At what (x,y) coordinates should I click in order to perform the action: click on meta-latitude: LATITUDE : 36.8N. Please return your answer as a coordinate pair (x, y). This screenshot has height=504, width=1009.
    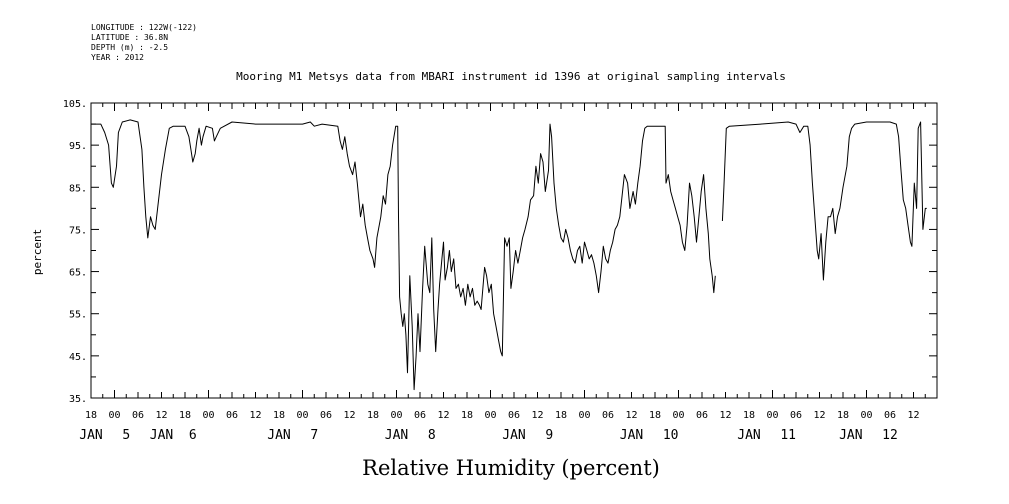
    Looking at the image, I should click on (129, 37).